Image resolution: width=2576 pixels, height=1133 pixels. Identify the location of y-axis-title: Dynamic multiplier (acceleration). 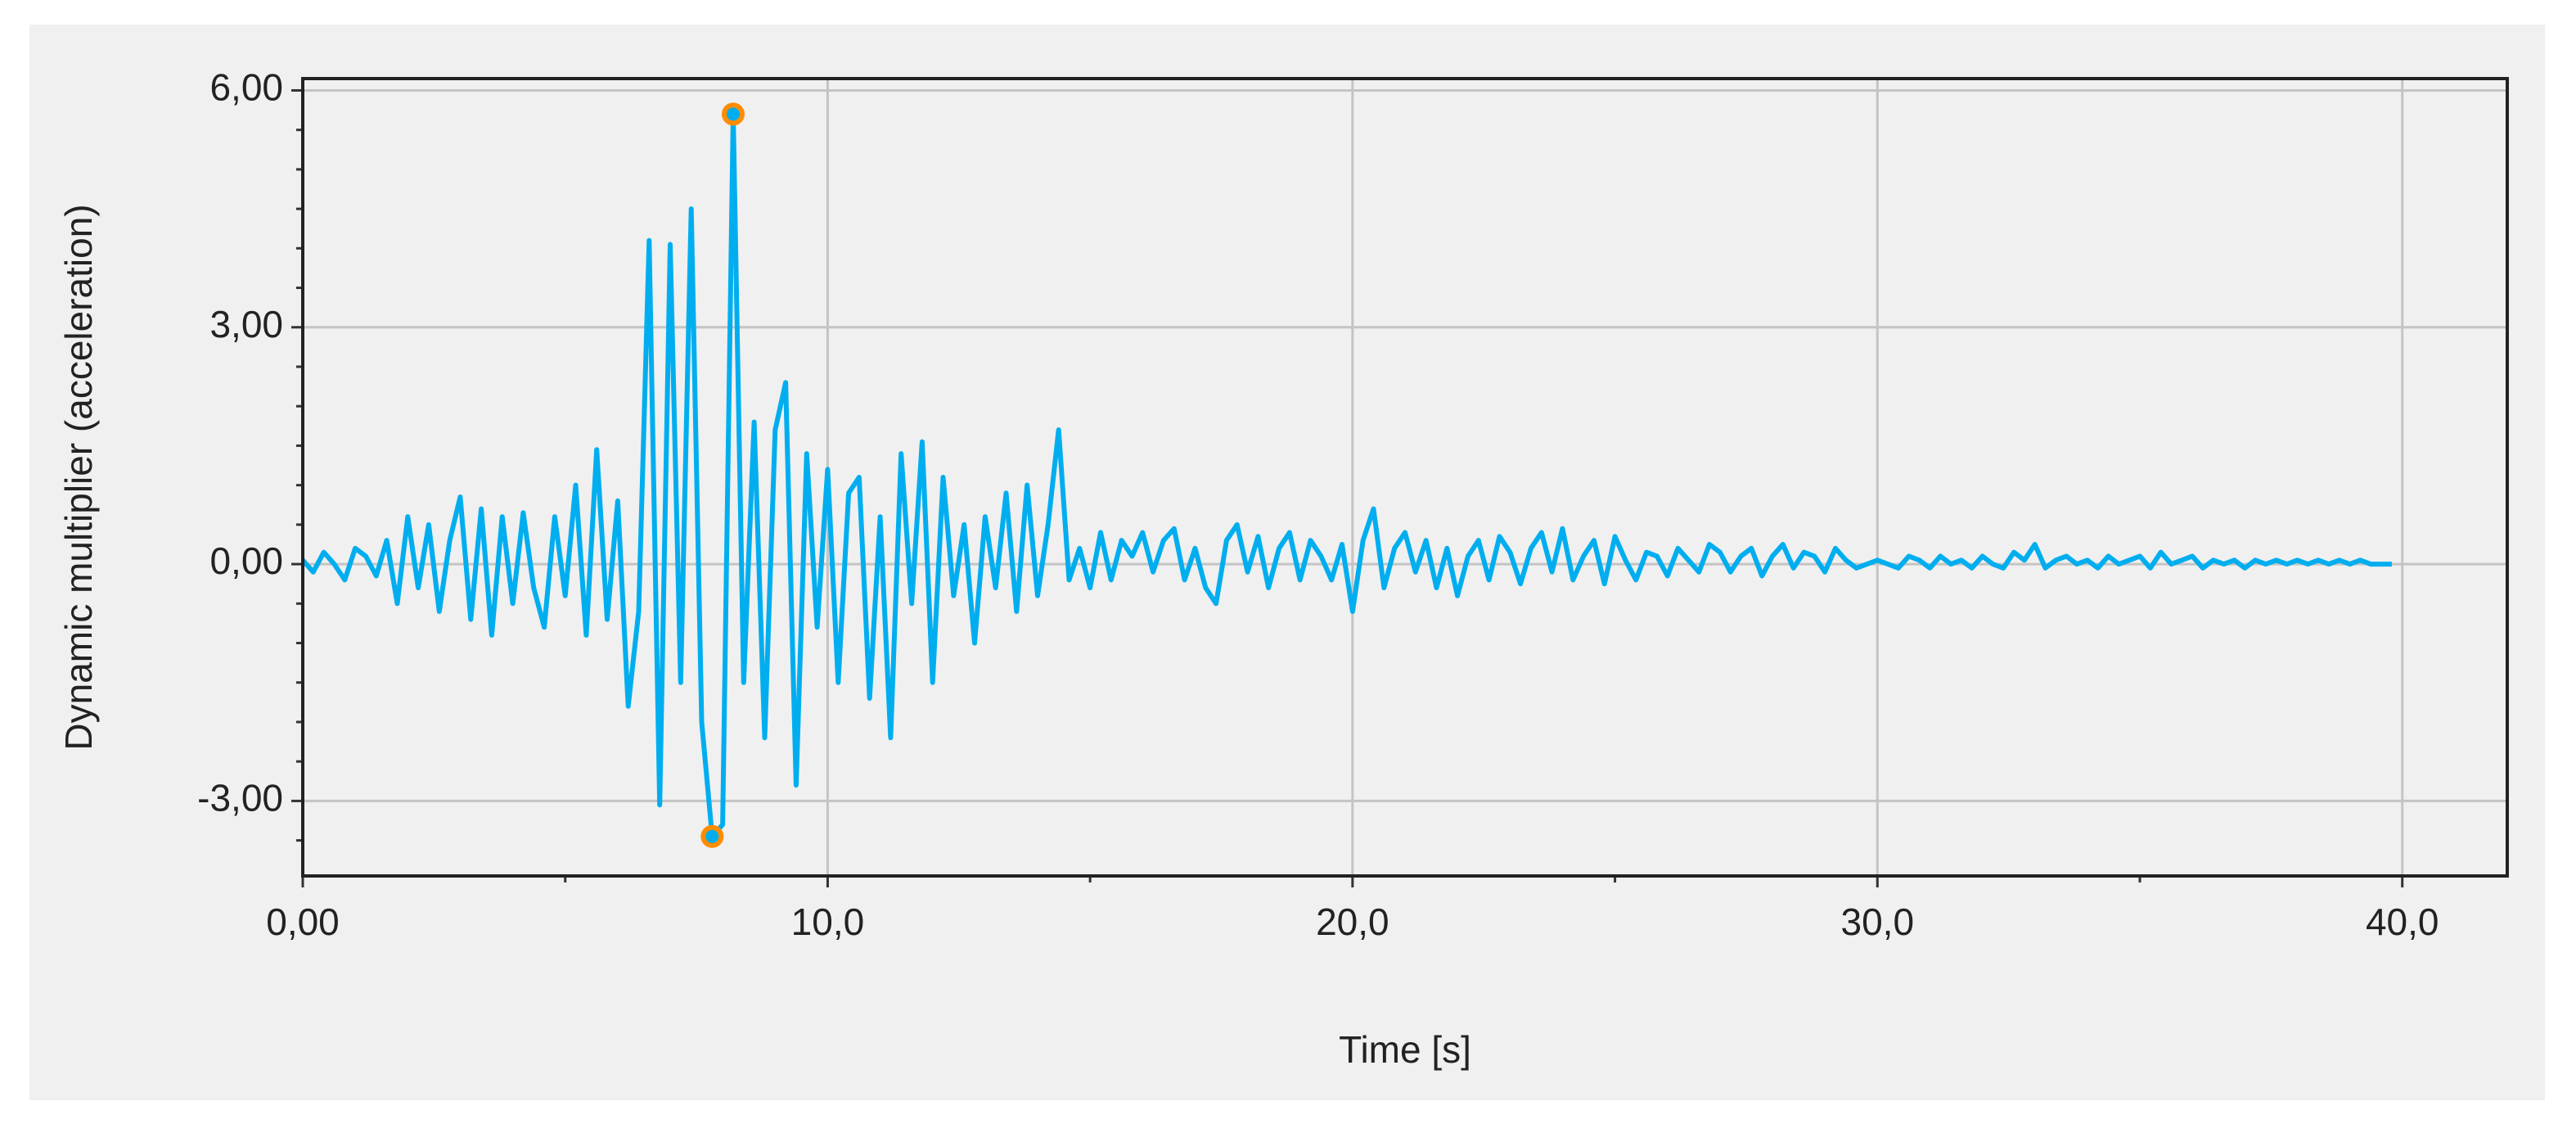
(78, 477).